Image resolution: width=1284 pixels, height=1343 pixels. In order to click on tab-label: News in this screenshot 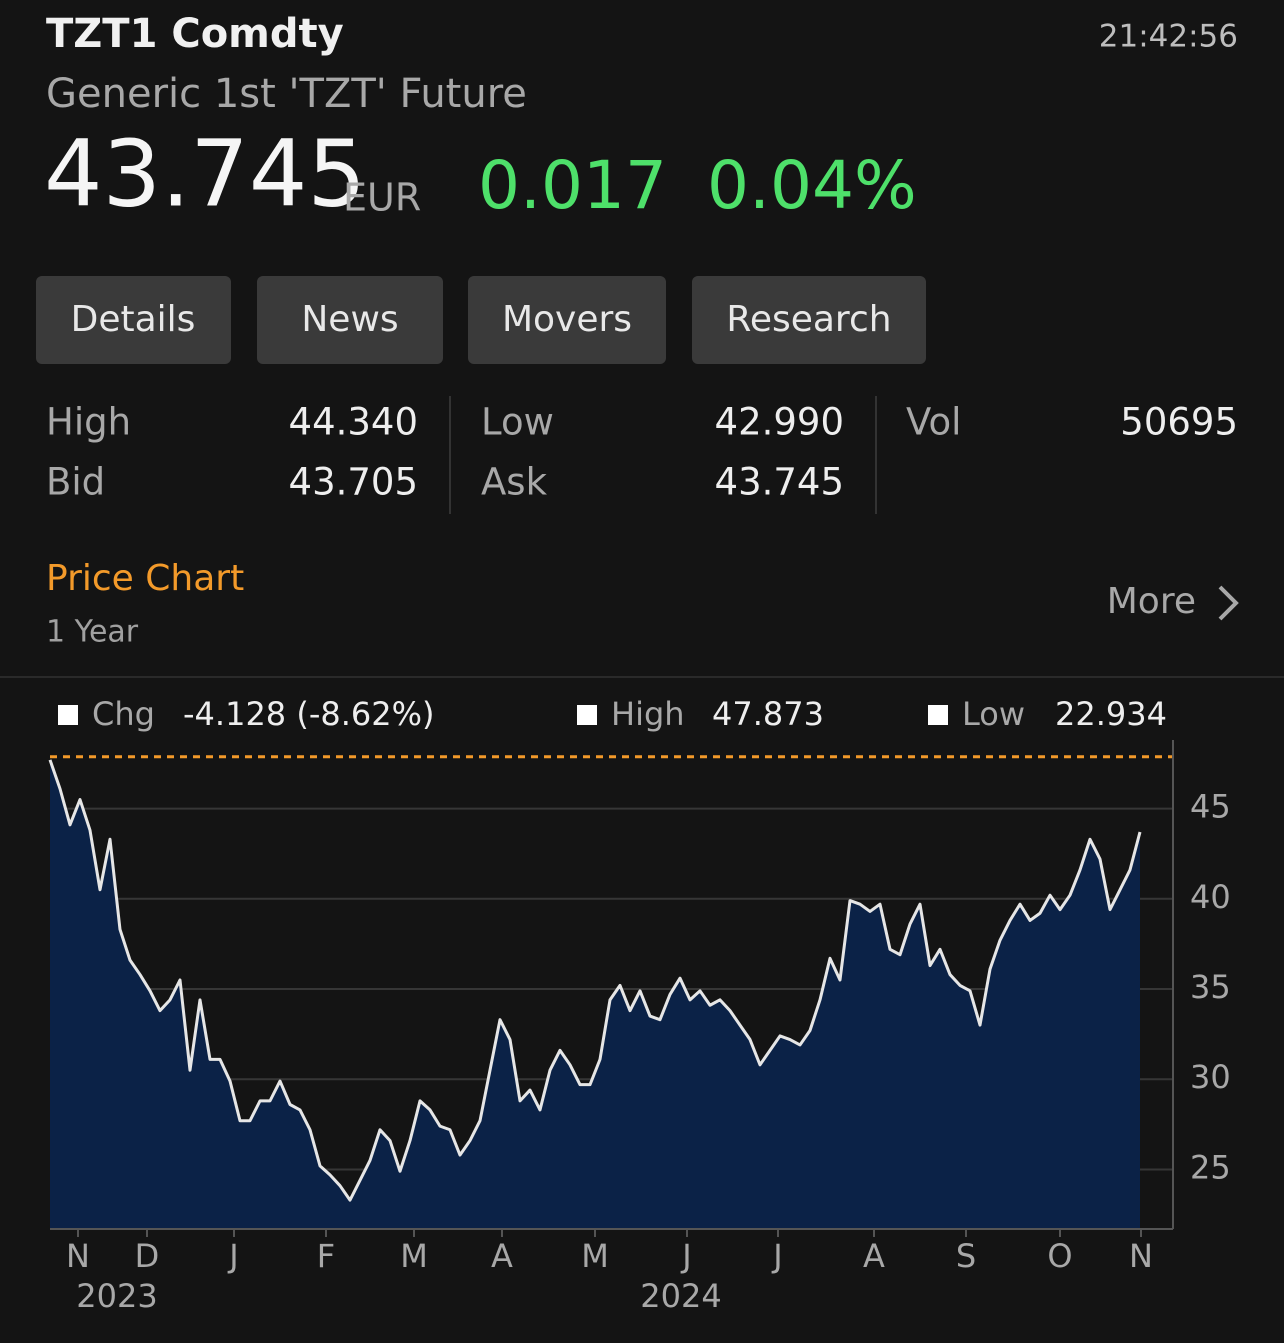, I will do `click(349, 319)`.